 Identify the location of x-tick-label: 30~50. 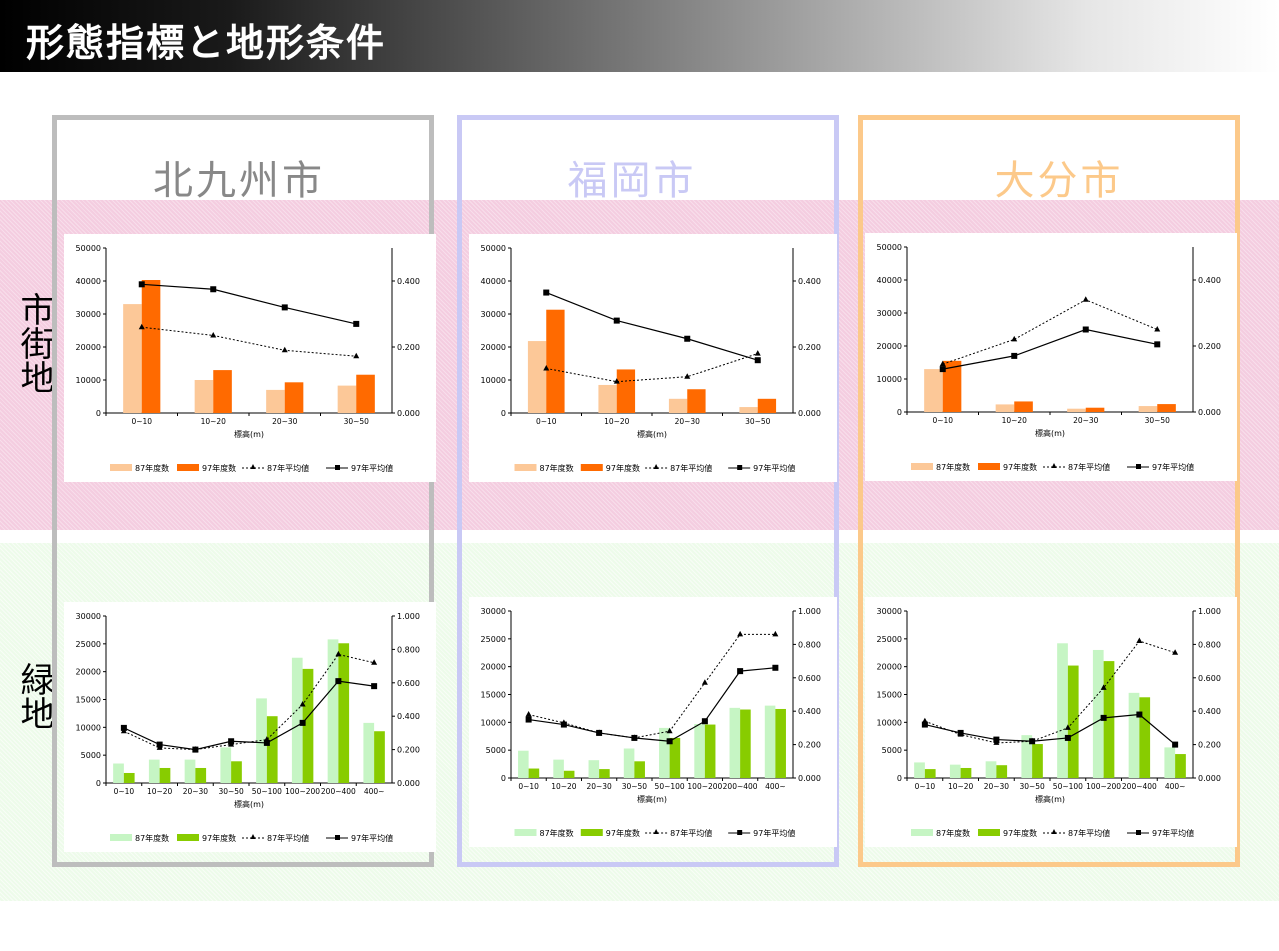
(1158, 420).